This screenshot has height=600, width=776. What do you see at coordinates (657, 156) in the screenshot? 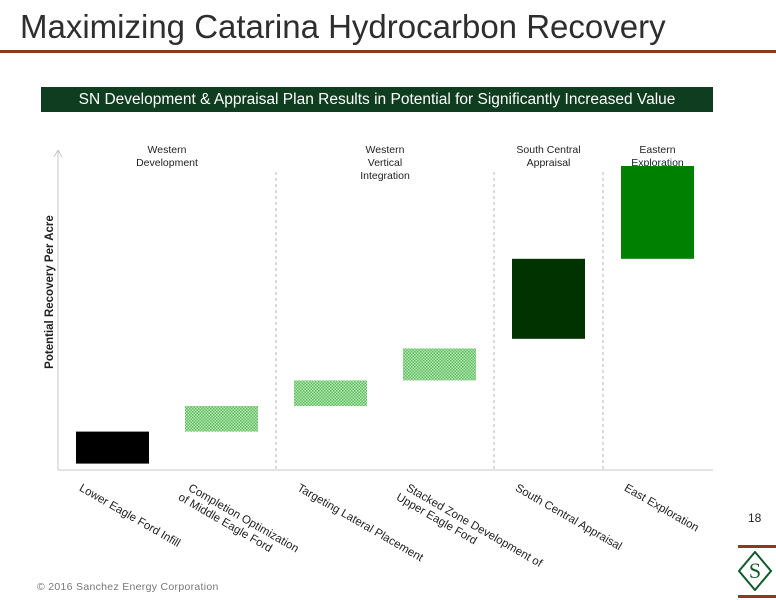
I see `section-header: Eastern Exploration` at bounding box center [657, 156].